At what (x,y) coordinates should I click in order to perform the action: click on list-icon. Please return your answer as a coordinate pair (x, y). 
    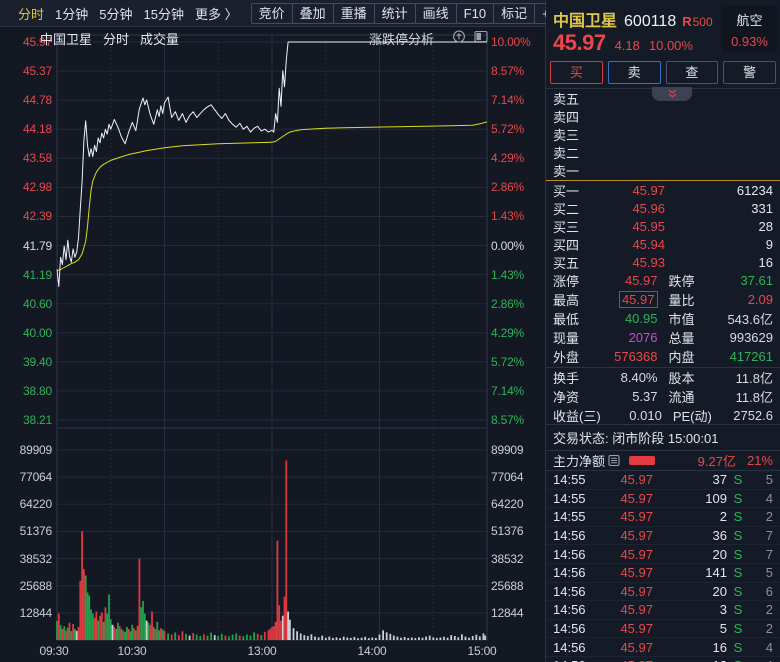
    Looking at the image, I should click on (614, 460).